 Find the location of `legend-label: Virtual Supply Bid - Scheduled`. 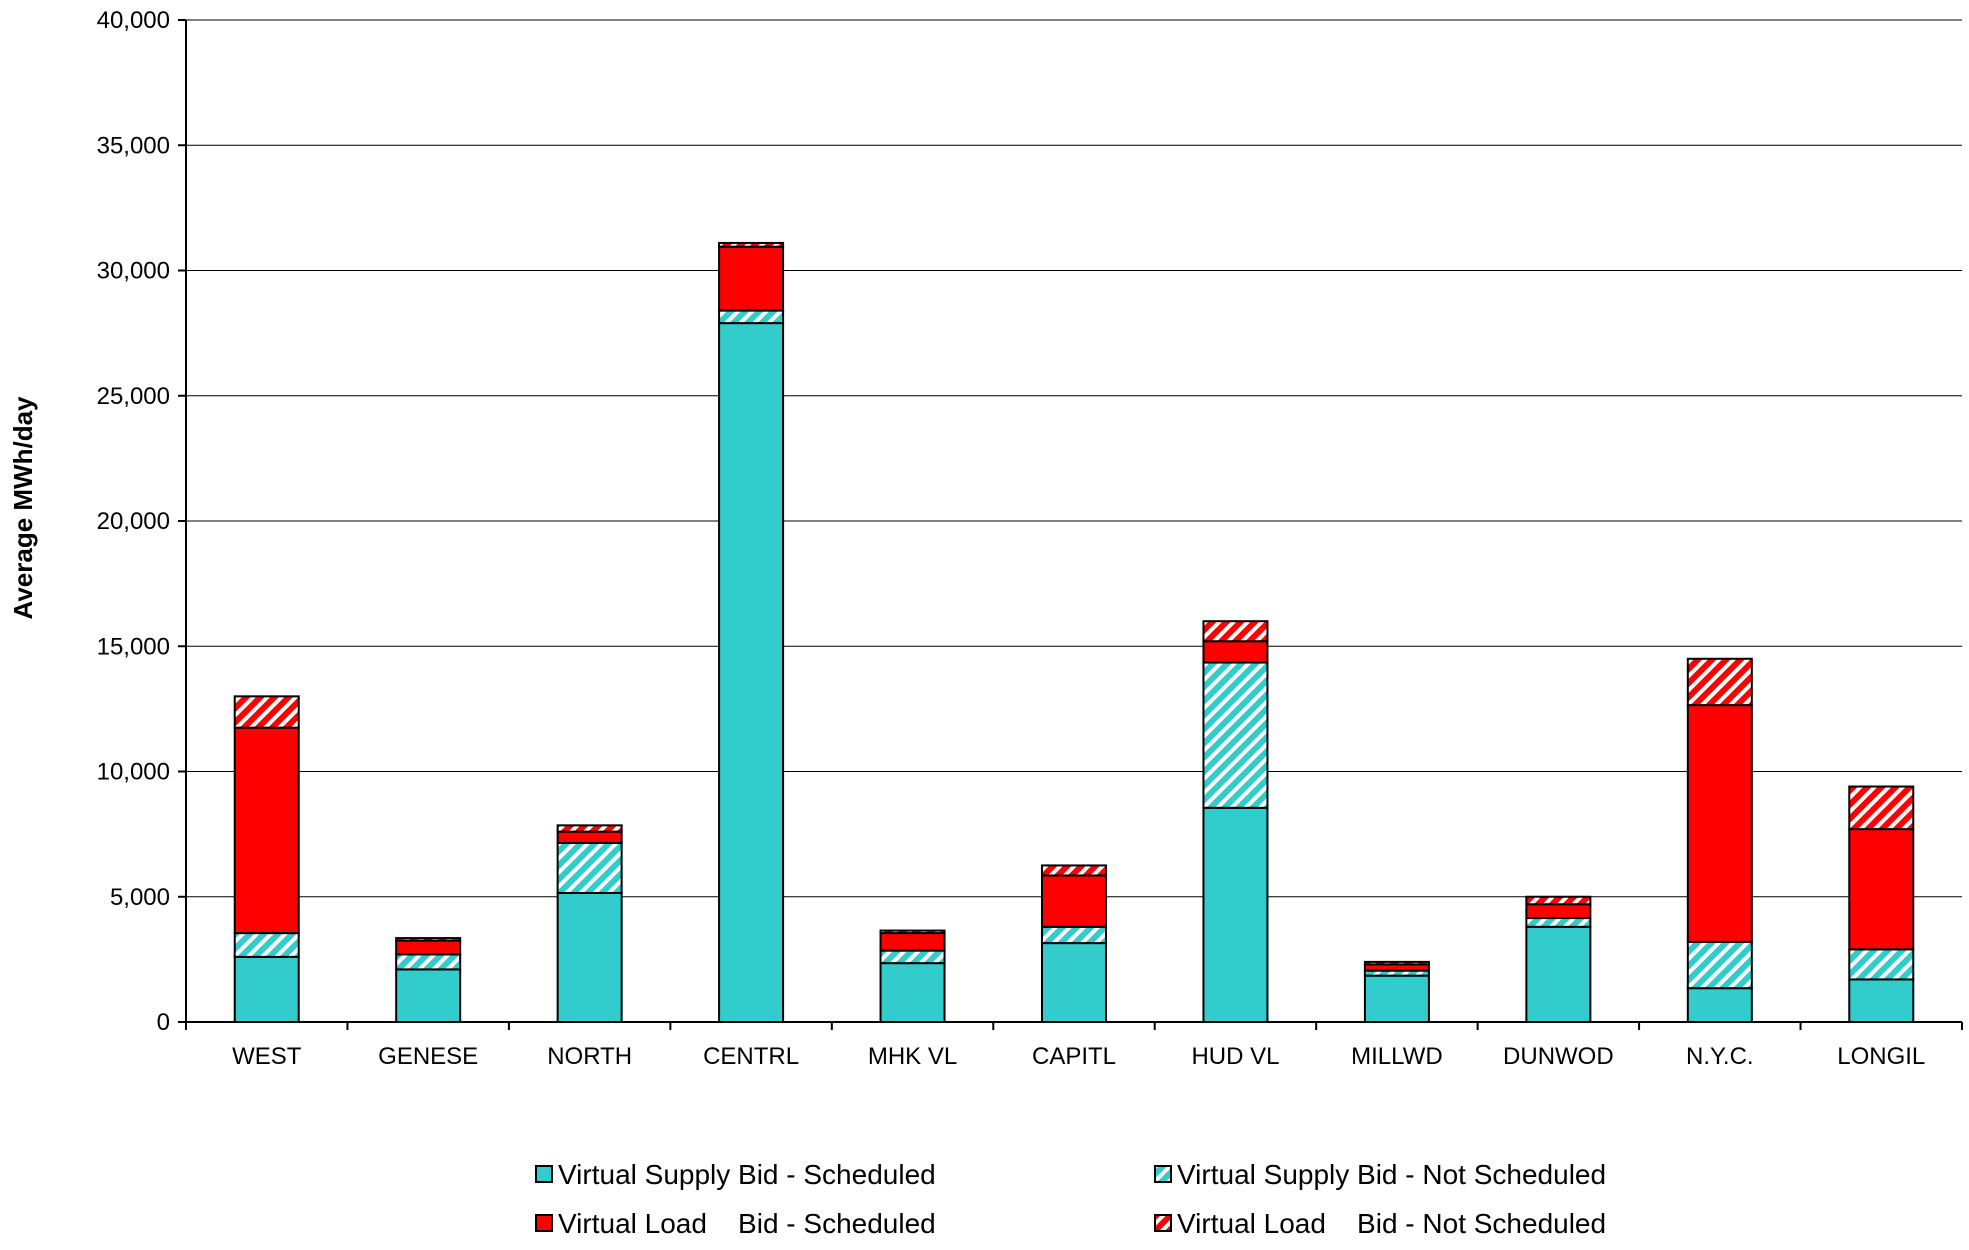

legend-label: Virtual Supply Bid - Scheduled is located at coordinates (747, 1174).